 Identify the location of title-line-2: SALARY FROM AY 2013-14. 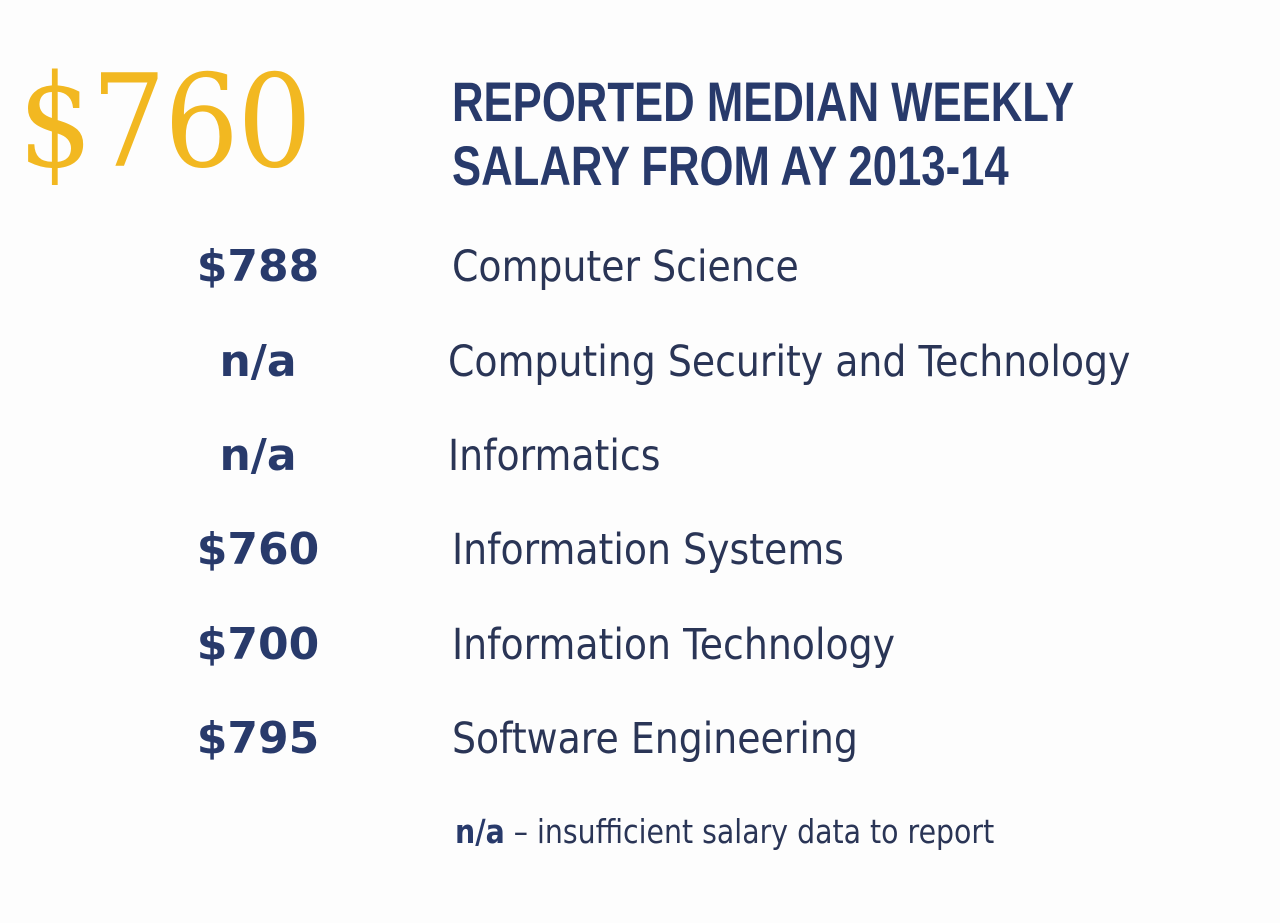
(730, 165).